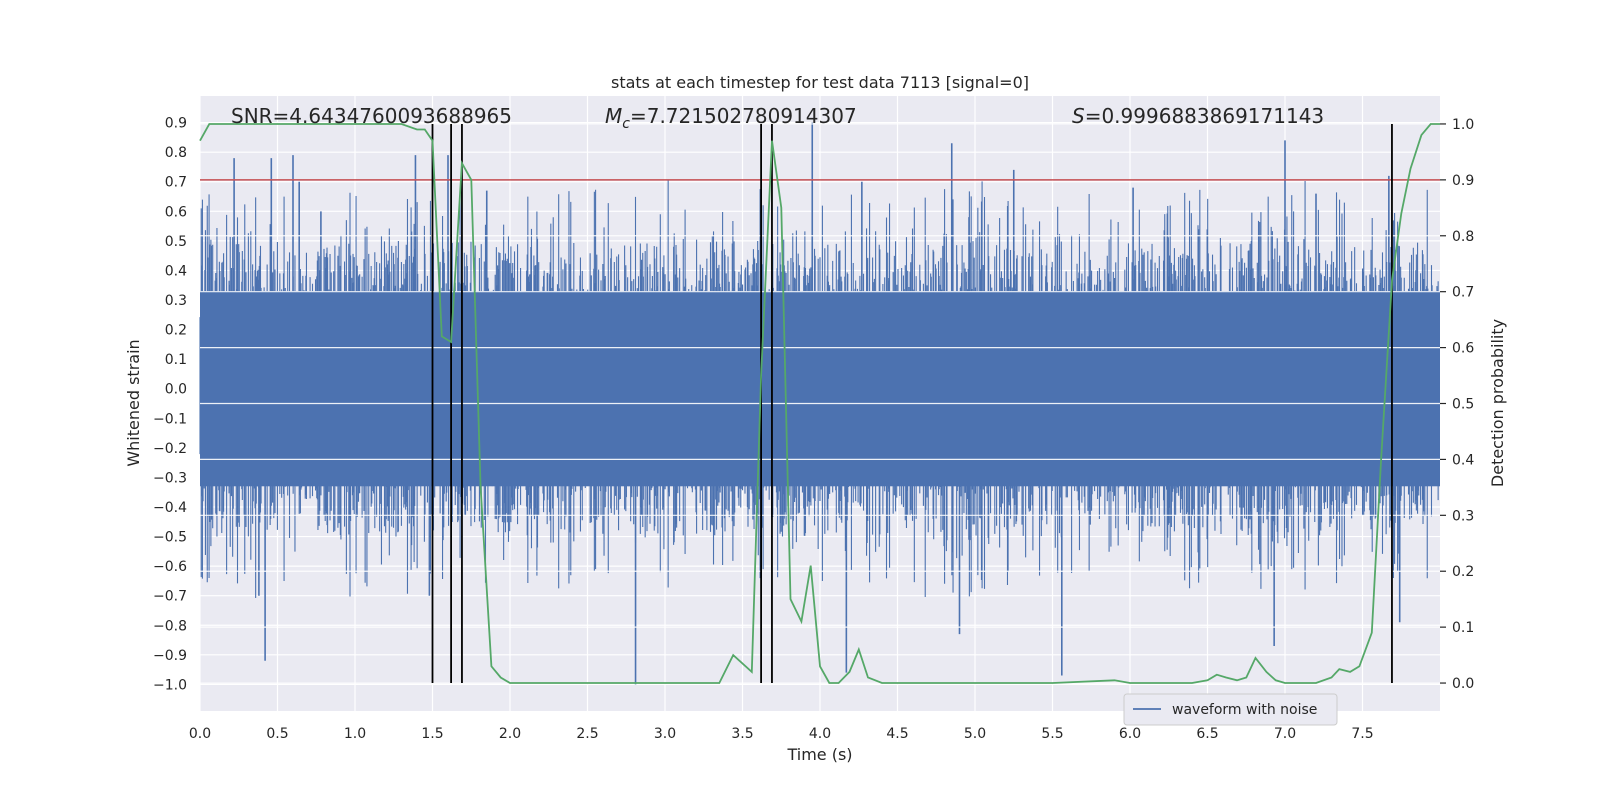  What do you see at coordinates (1052, 734) in the screenshot?
I see `x-tick-label-11: 5.5` at bounding box center [1052, 734].